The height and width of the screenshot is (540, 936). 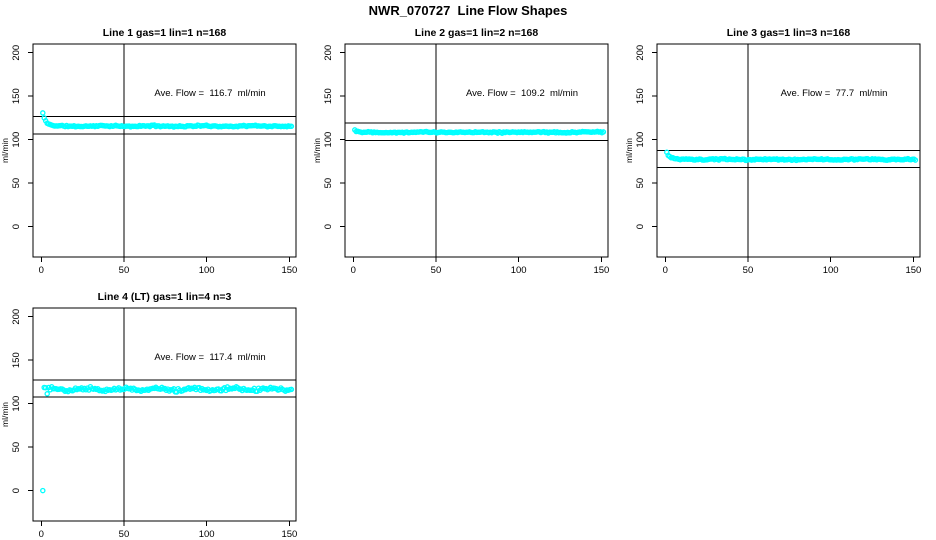 I want to click on ave-flow-annotation: Ave. Flow = 117.4 ml/min, so click(x=209, y=357).